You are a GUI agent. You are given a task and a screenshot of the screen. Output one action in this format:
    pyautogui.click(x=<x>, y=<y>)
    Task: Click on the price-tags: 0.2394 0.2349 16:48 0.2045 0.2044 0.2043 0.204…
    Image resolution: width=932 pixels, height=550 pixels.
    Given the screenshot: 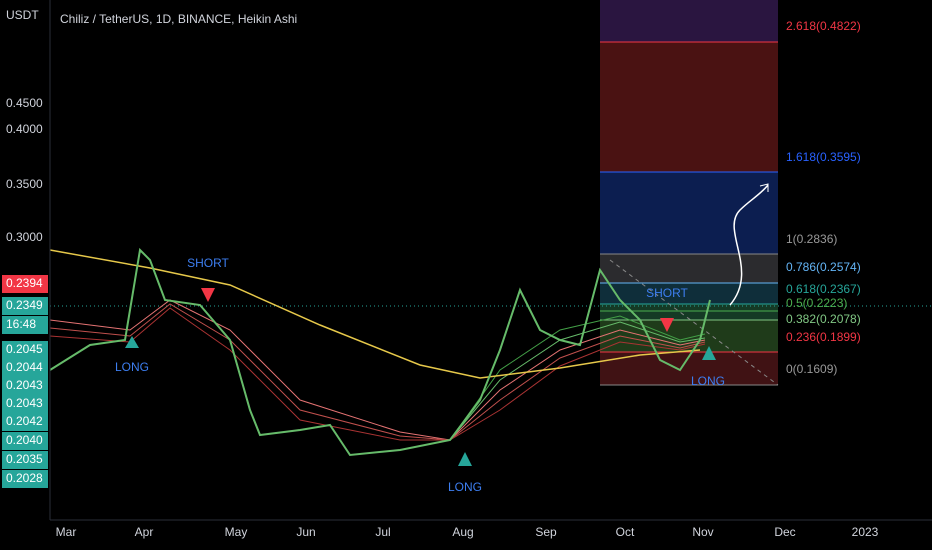 What is the action you would take?
    pyautogui.click(x=25, y=381)
    